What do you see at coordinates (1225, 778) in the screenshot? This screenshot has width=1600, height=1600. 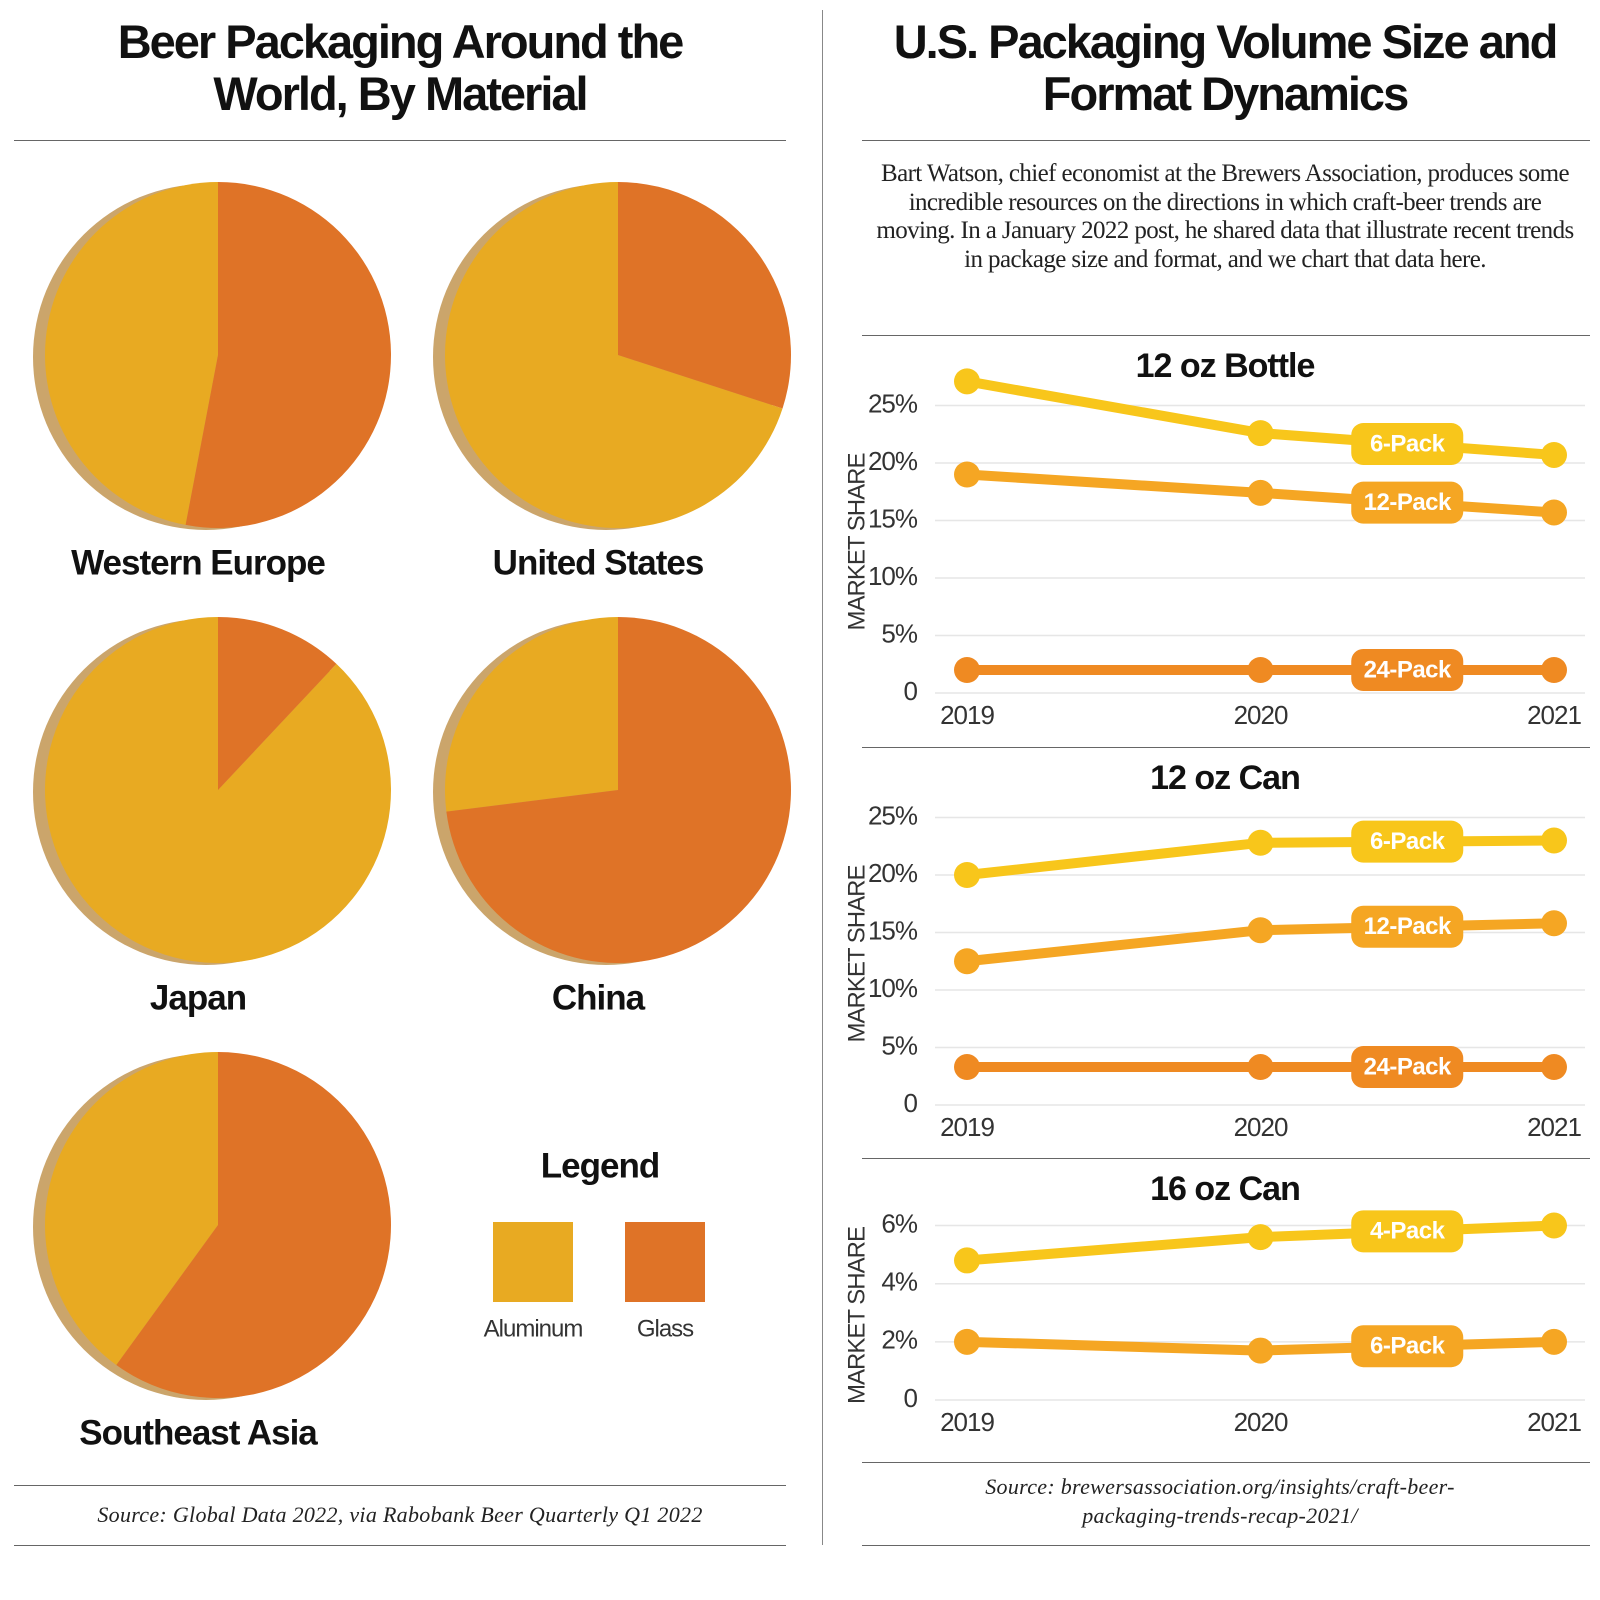 I see `chart-title: 12 oz Can` at bounding box center [1225, 778].